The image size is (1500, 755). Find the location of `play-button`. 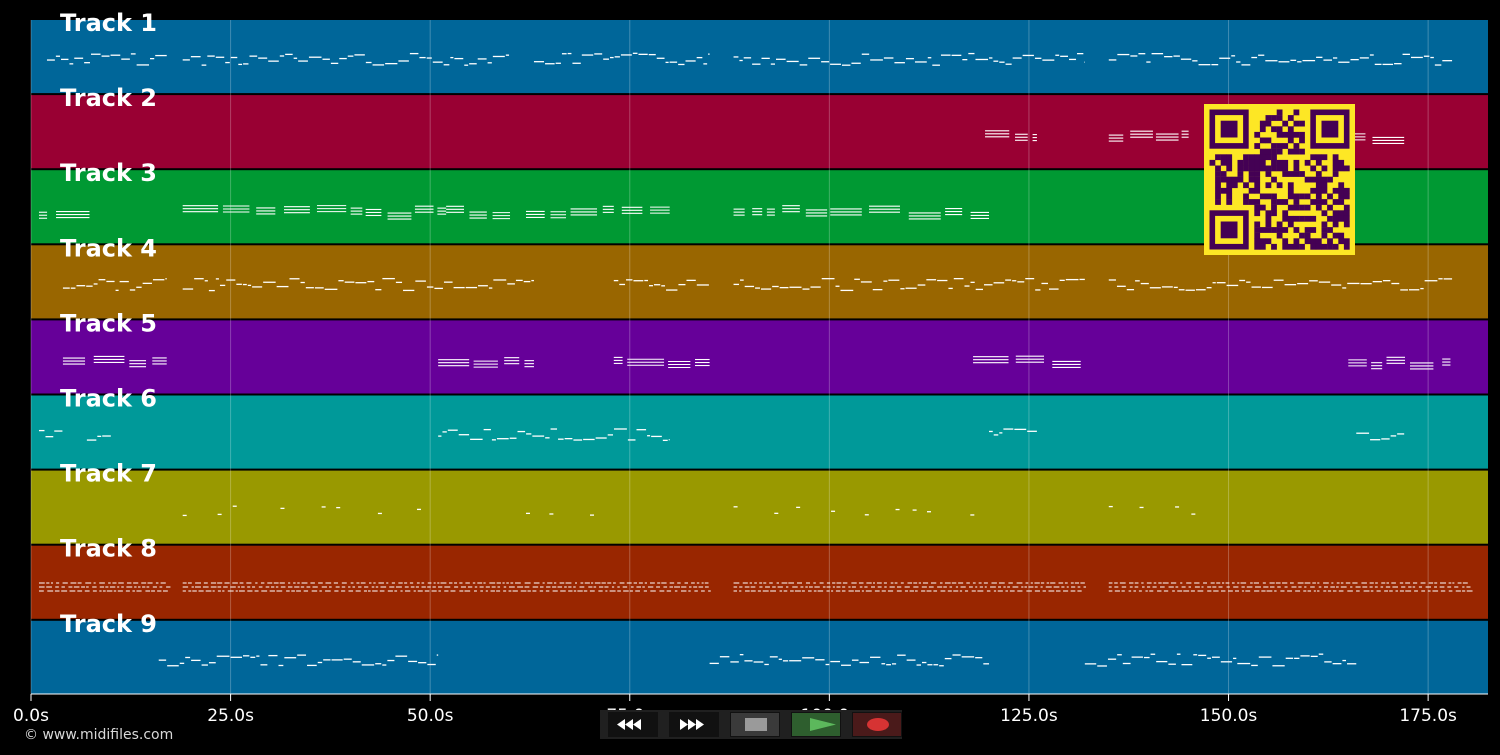

play-button is located at coordinates (816, 724).